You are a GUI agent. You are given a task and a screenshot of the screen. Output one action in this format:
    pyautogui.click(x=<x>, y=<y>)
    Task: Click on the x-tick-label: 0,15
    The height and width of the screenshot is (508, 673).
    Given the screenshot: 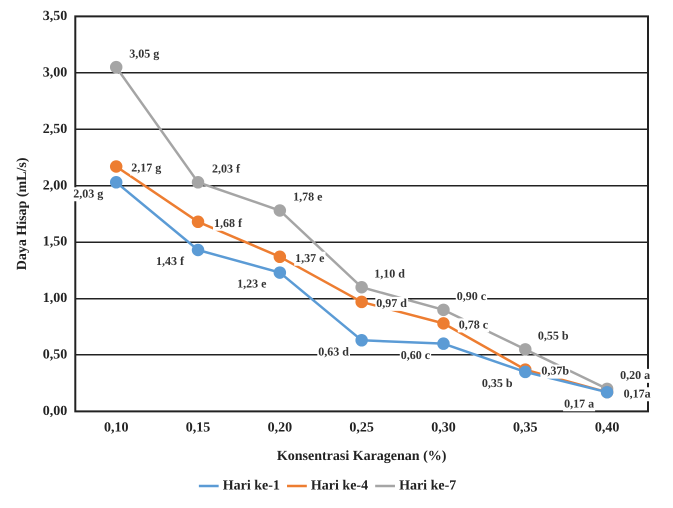 What is the action you would take?
    pyautogui.click(x=198, y=428)
    